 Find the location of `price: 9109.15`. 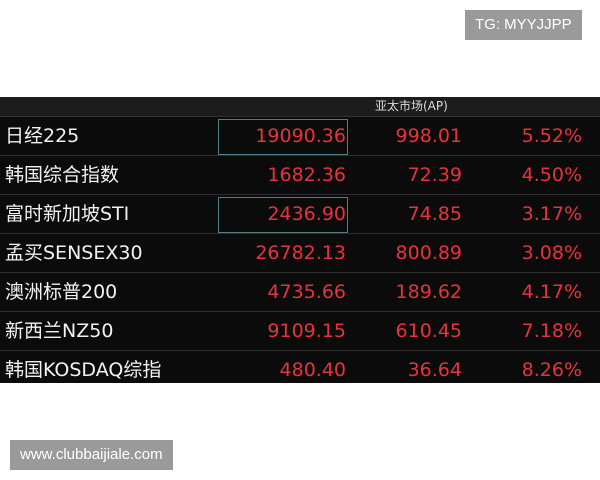

price: 9109.15 is located at coordinates (306, 331).